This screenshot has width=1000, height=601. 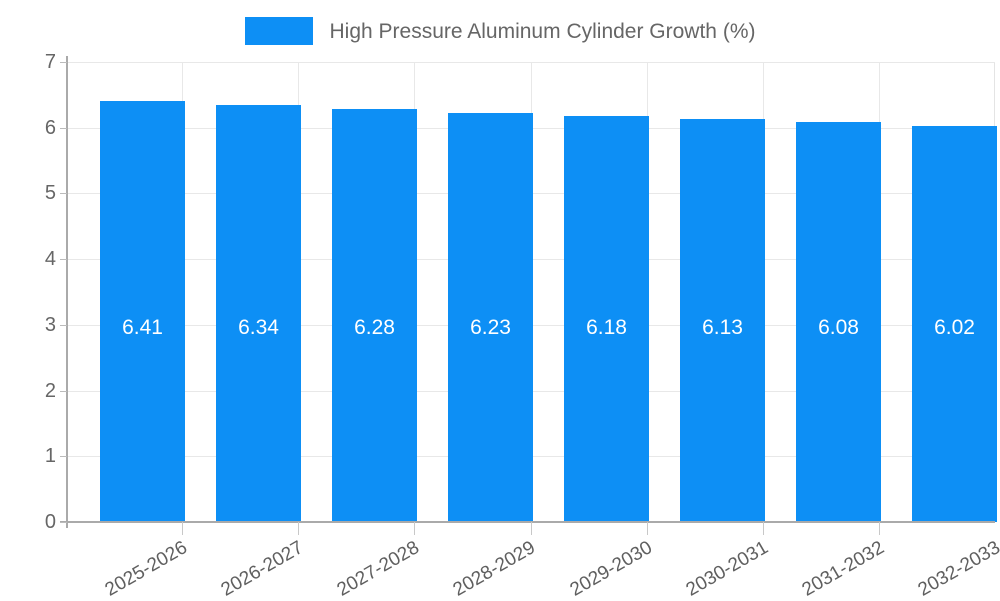 What do you see at coordinates (378, 569) in the screenshot?
I see `x-tick-label: 2027-2028` at bounding box center [378, 569].